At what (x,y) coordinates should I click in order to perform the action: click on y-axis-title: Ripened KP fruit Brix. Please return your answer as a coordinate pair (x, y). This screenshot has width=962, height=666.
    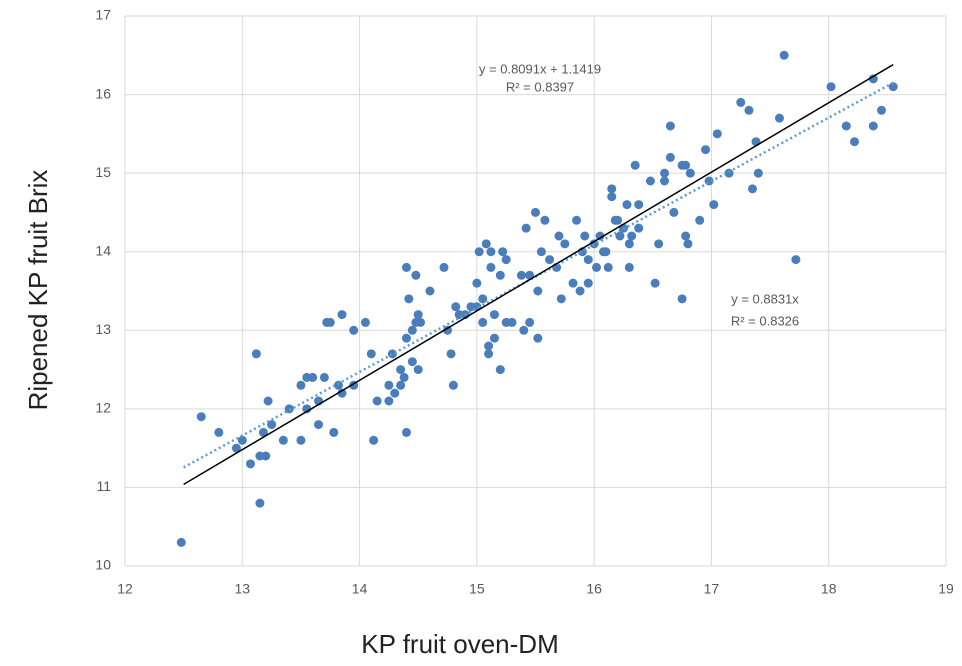
    Looking at the image, I should click on (38, 290).